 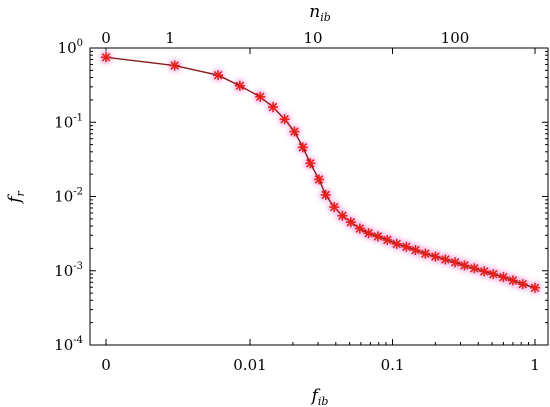 What do you see at coordinates (106, 365) in the screenshot?
I see `x-tick-label: 0` at bounding box center [106, 365].